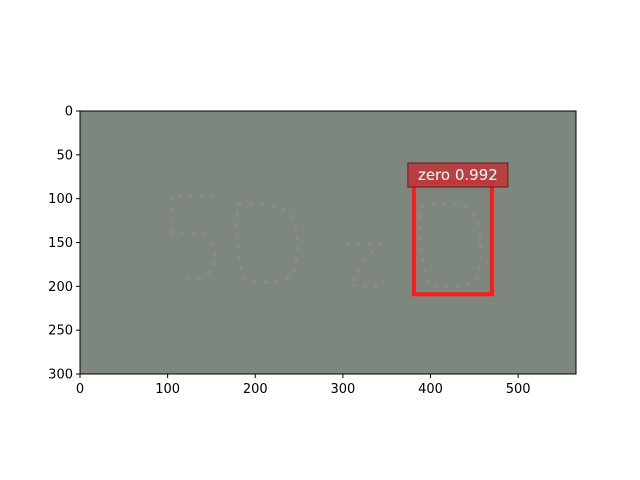 This screenshot has height=480, width=640. What do you see at coordinates (167, 389) in the screenshot?
I see `x-tick-label: 100` at bounding box center [167, 389].